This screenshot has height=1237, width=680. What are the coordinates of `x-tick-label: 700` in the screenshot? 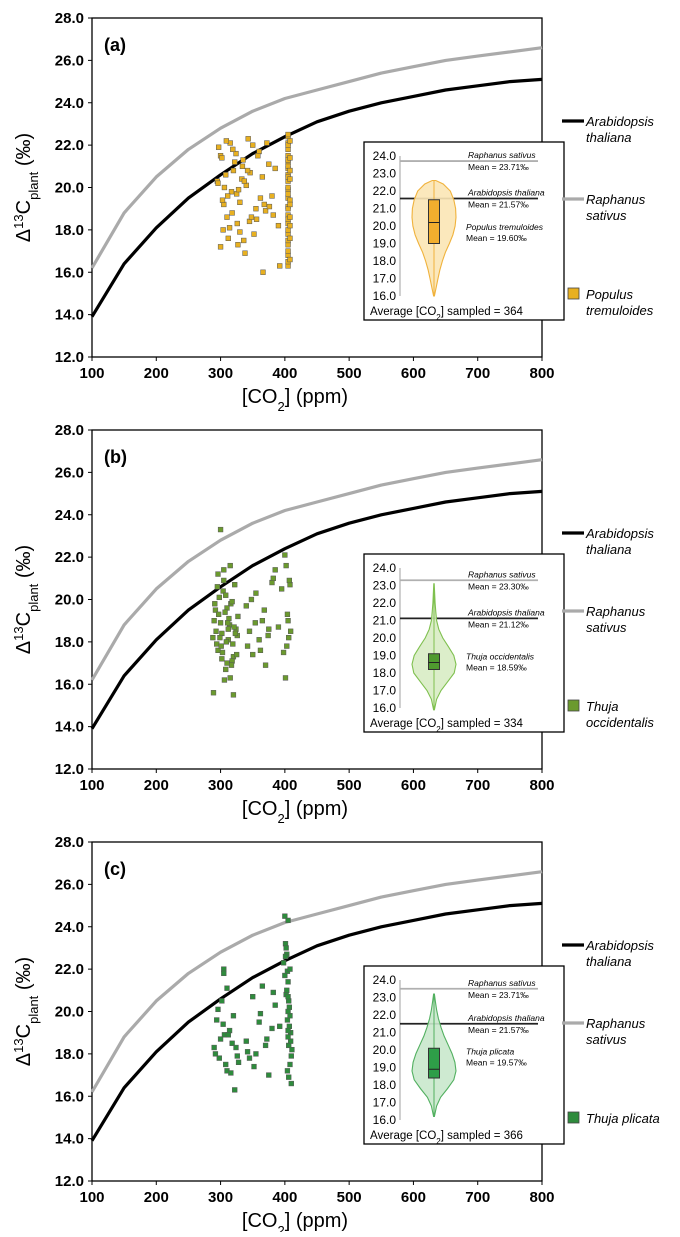 It's located at (477, 1197).